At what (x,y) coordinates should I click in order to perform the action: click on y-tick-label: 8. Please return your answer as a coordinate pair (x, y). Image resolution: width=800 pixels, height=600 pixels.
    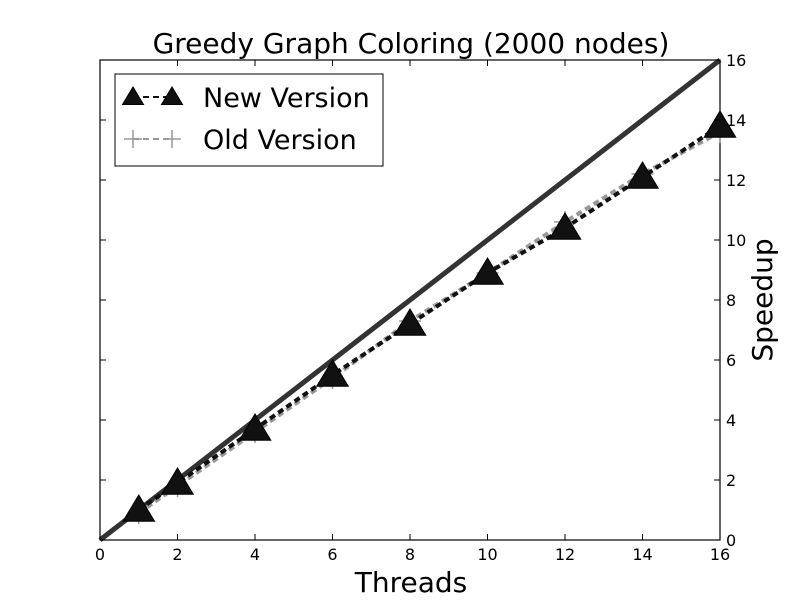
    Looking at the image, I should click on (731, 300).